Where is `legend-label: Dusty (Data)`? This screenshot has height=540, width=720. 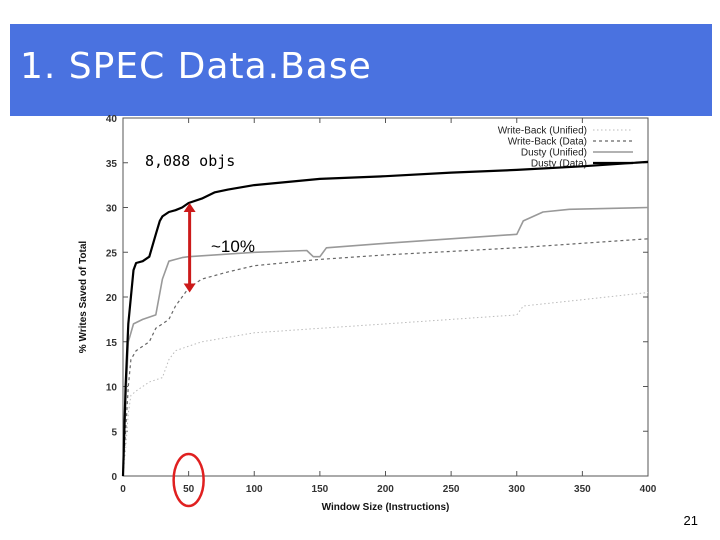 legend-label: Dusty (Data) is located at coordinates (559, 164).